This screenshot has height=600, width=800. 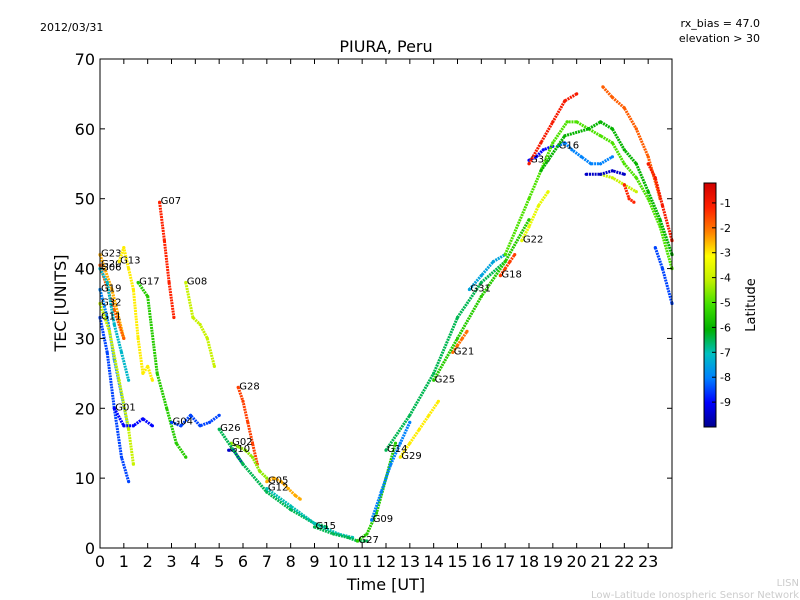 What do you see at coordinates (195, 561) in the screenshot?
I see `x-tick-label: 4` at bounding box center [195, 561].